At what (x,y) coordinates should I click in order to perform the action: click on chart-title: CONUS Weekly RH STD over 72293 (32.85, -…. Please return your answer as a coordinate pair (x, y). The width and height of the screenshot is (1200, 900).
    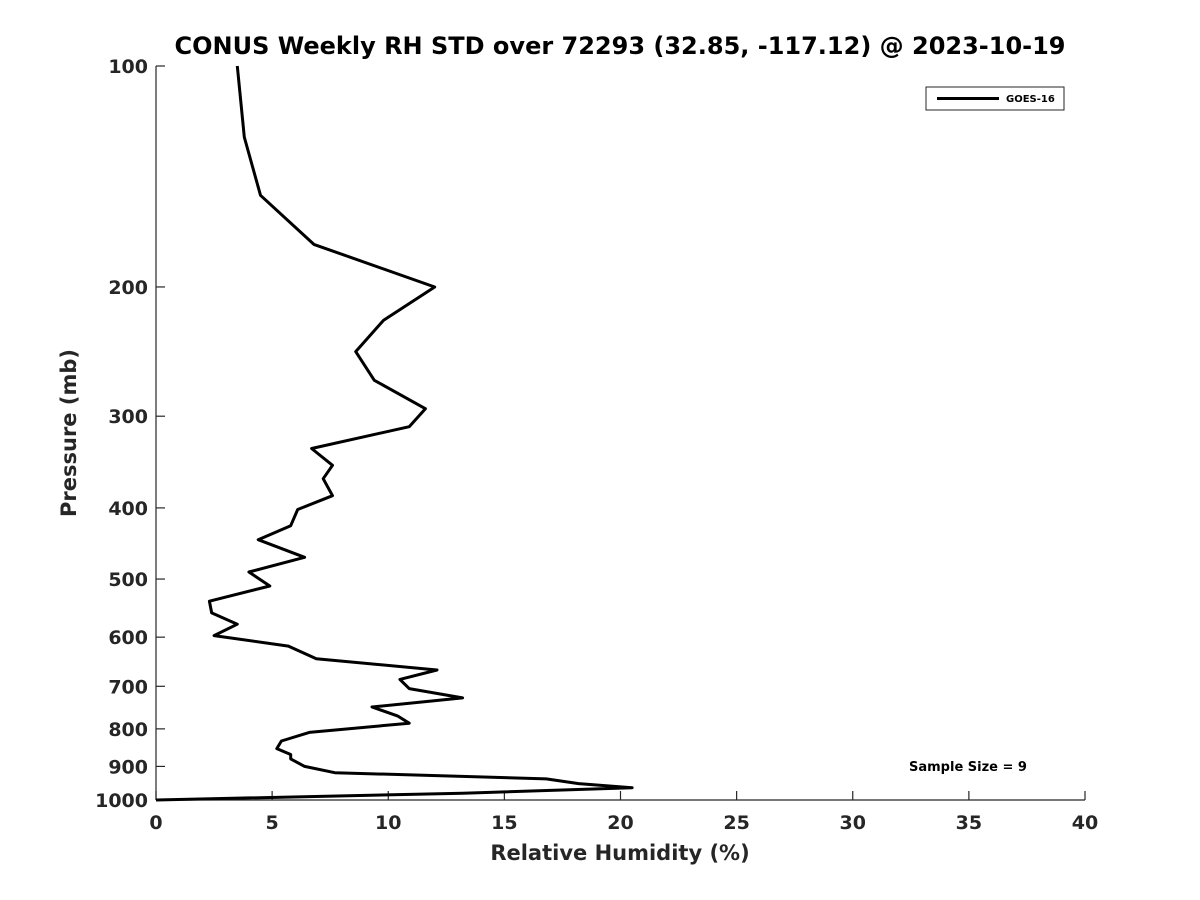
    Looking at the image, I should click on (619, 46).